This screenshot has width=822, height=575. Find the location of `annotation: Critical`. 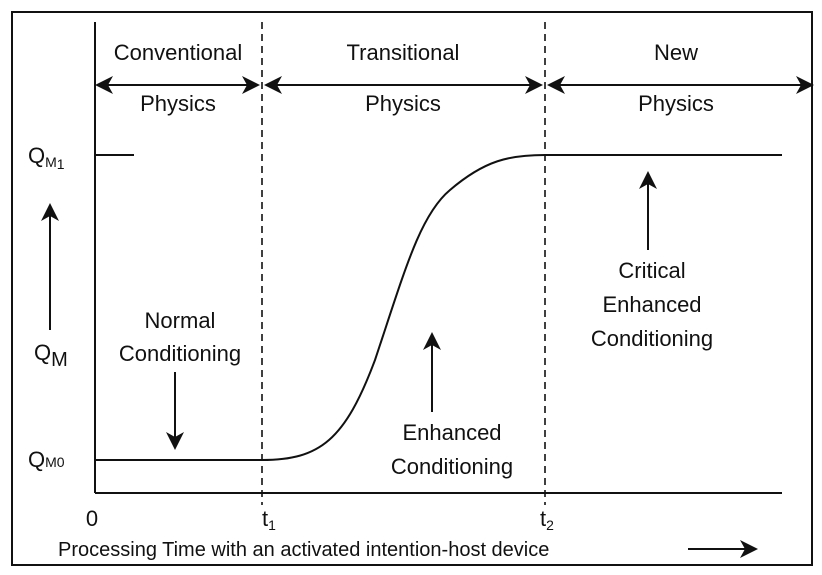

annotation: Critical is located at coordinates (651, 270).